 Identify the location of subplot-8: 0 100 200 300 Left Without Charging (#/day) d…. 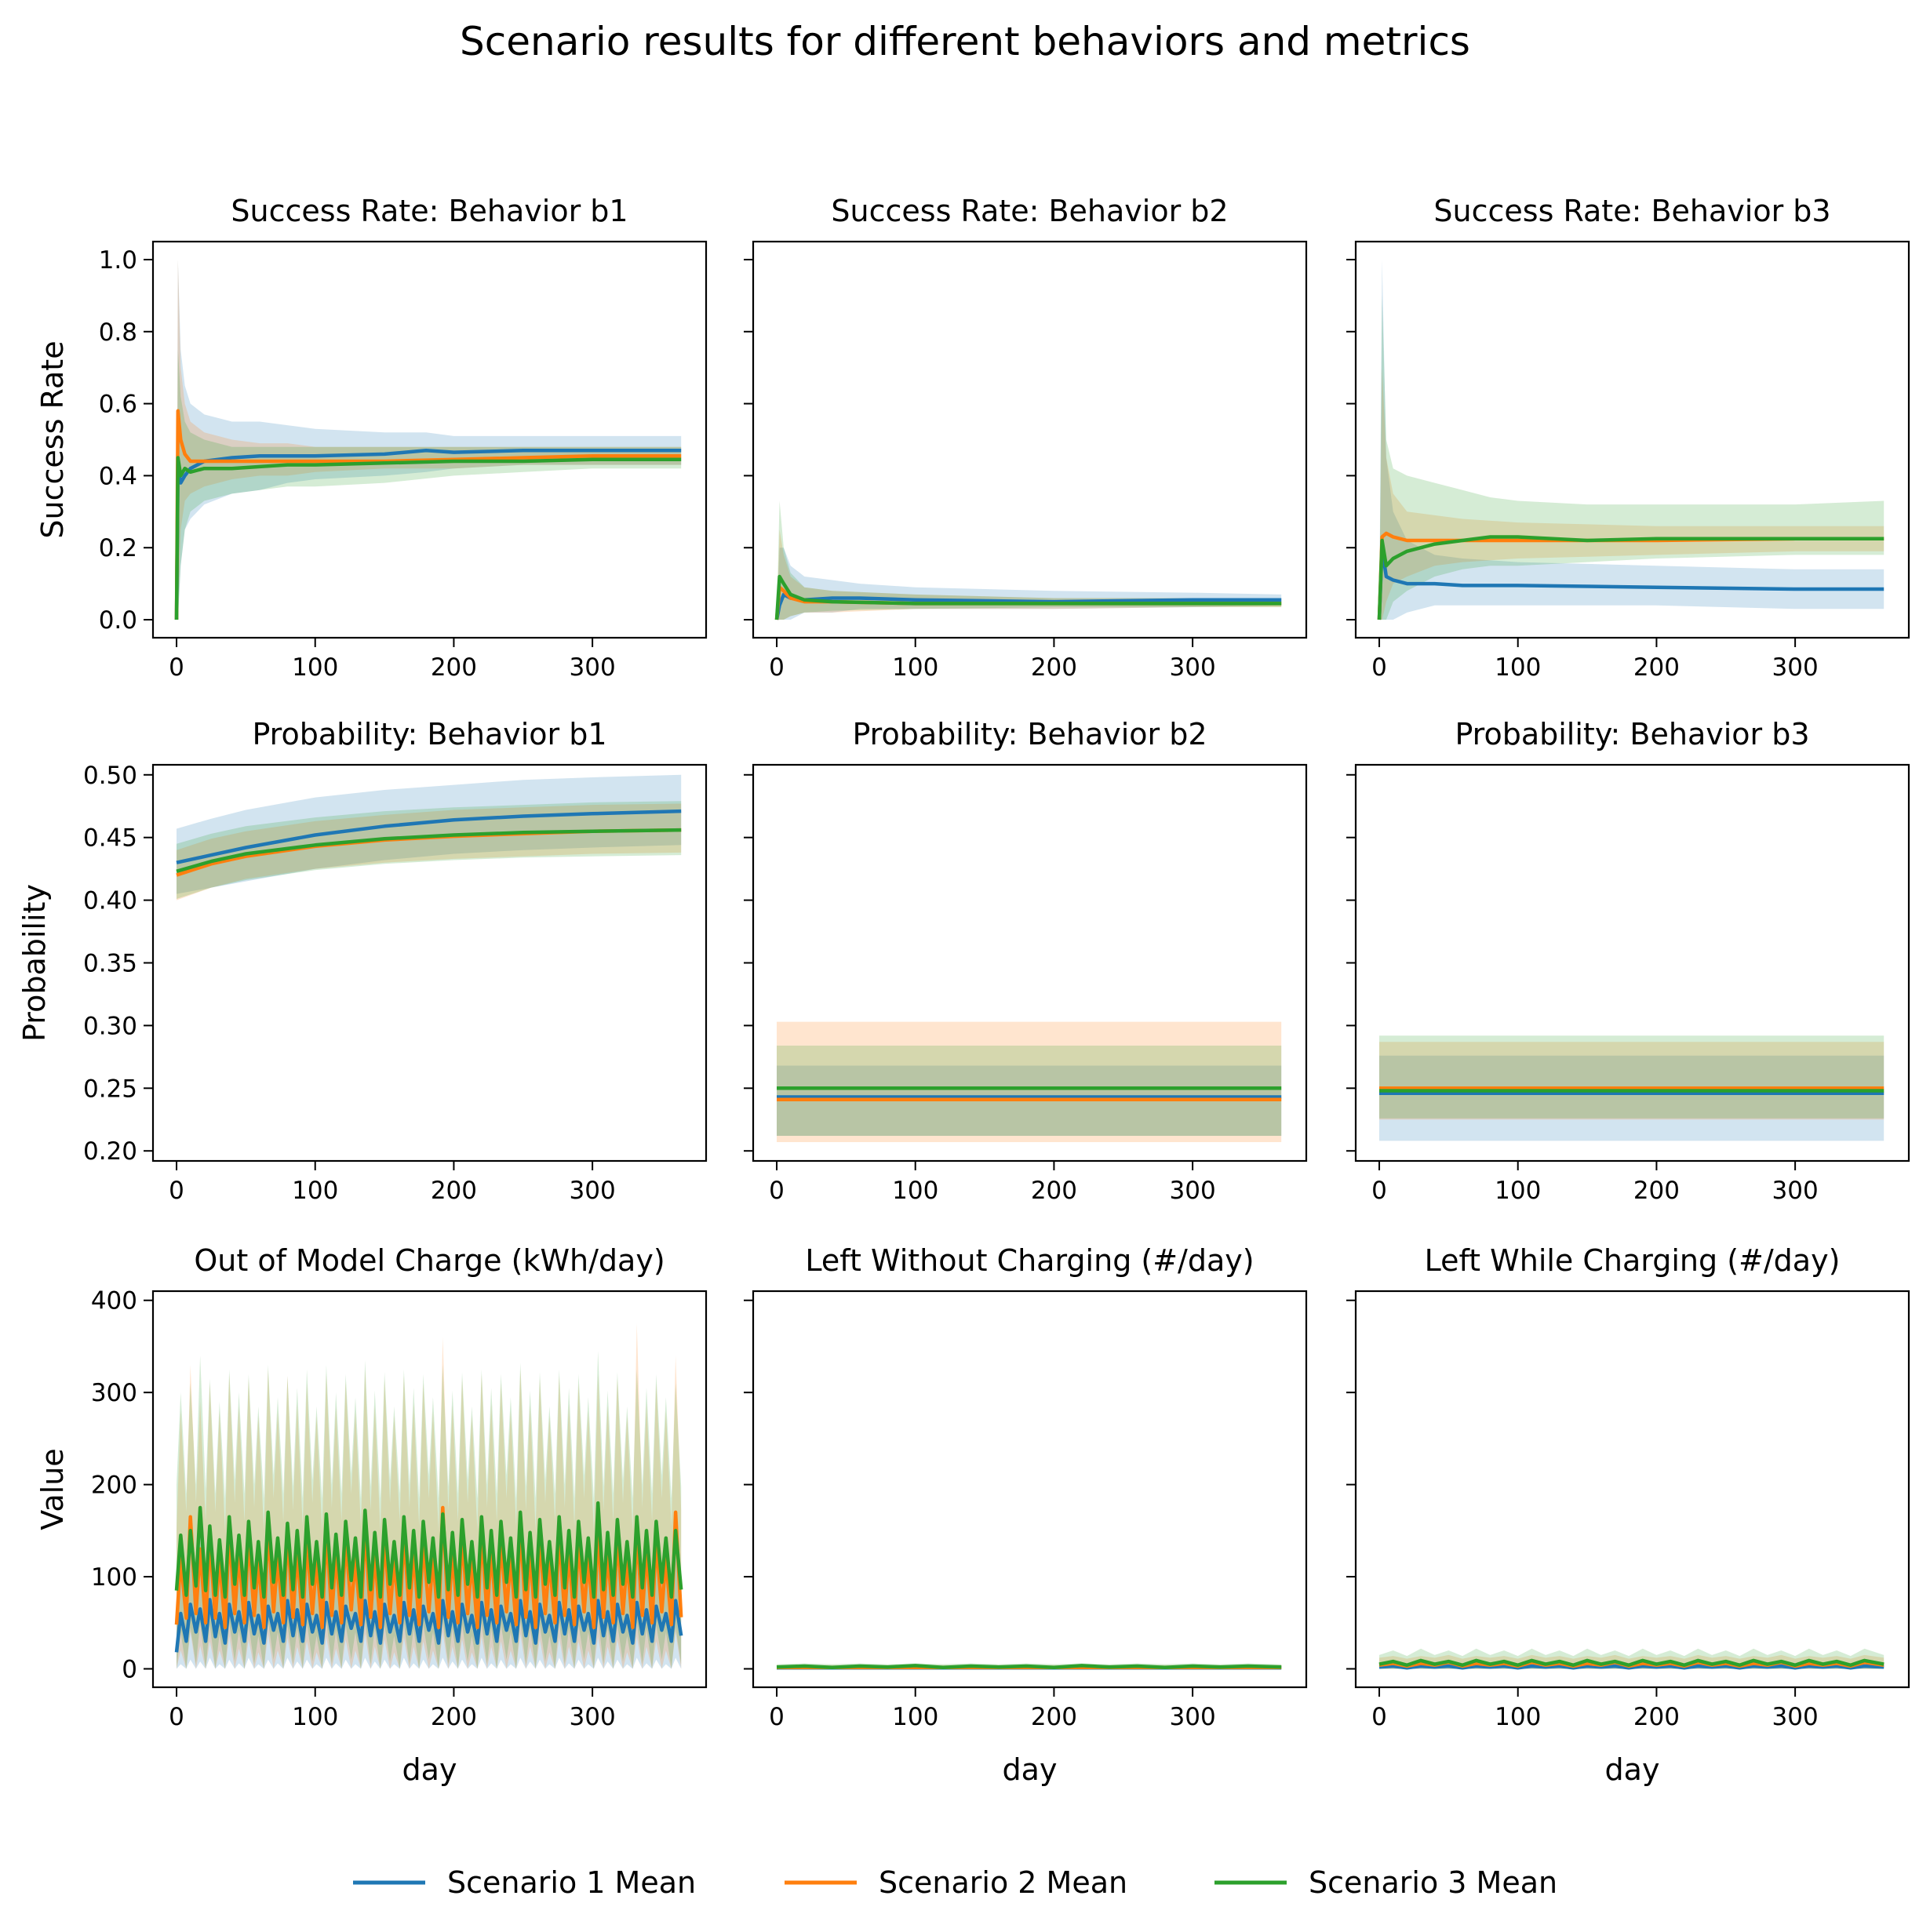
(1026, 1515).